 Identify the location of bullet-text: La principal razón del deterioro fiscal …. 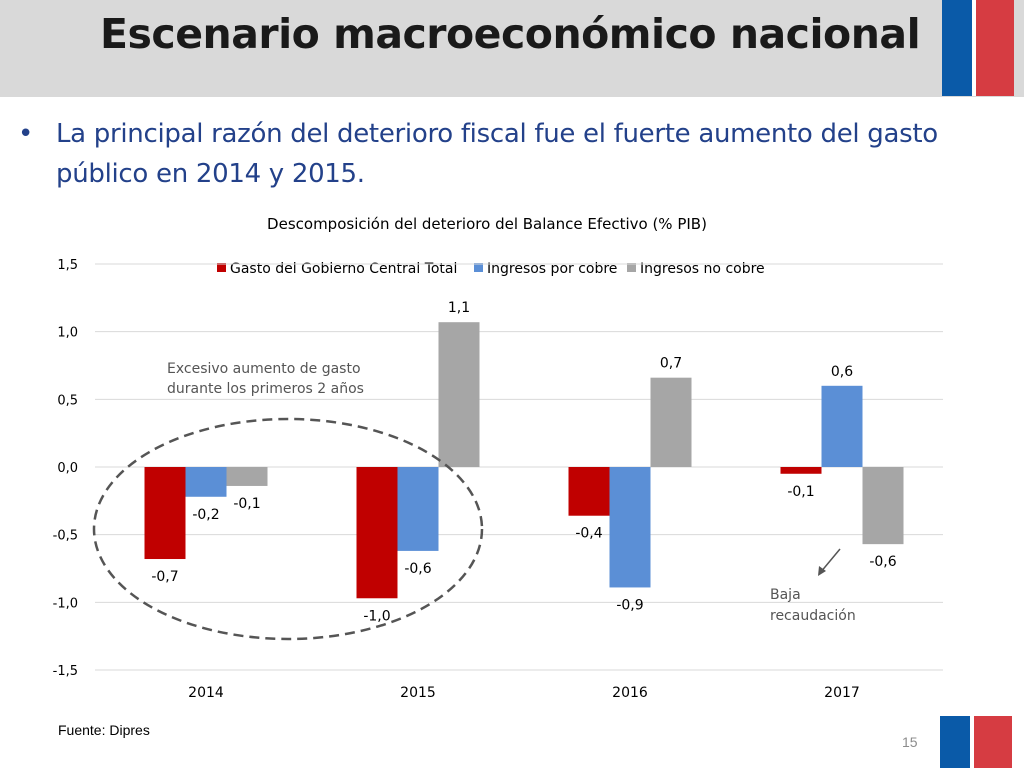
(497, 154).